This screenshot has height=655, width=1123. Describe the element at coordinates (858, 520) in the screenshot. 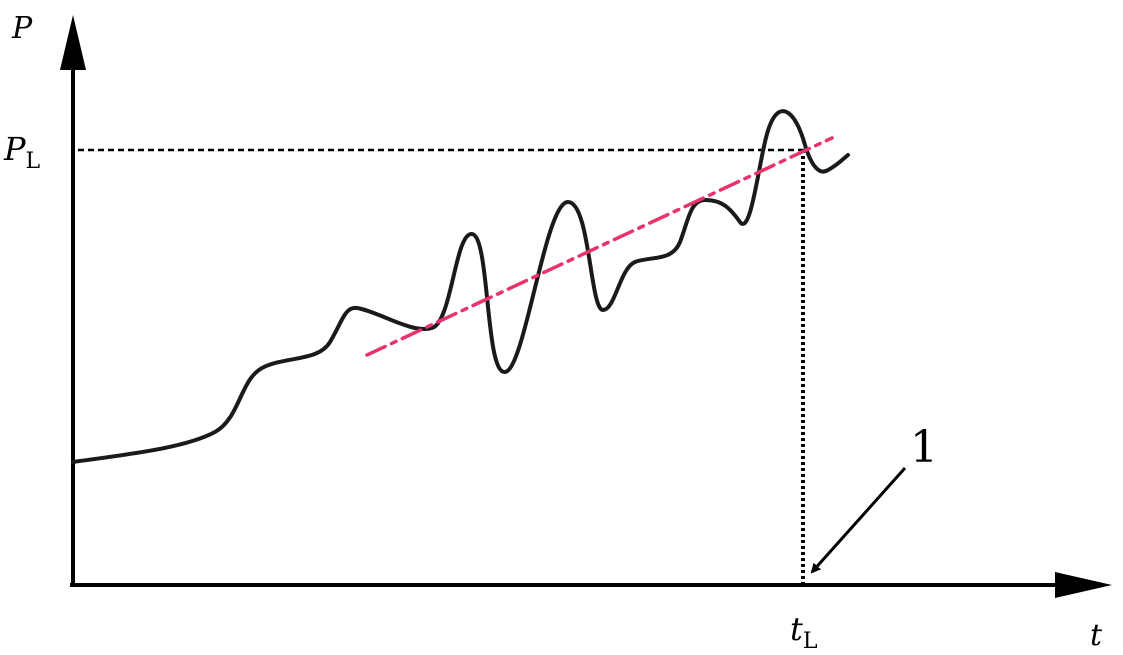

I see `callout-arrow` at that location.